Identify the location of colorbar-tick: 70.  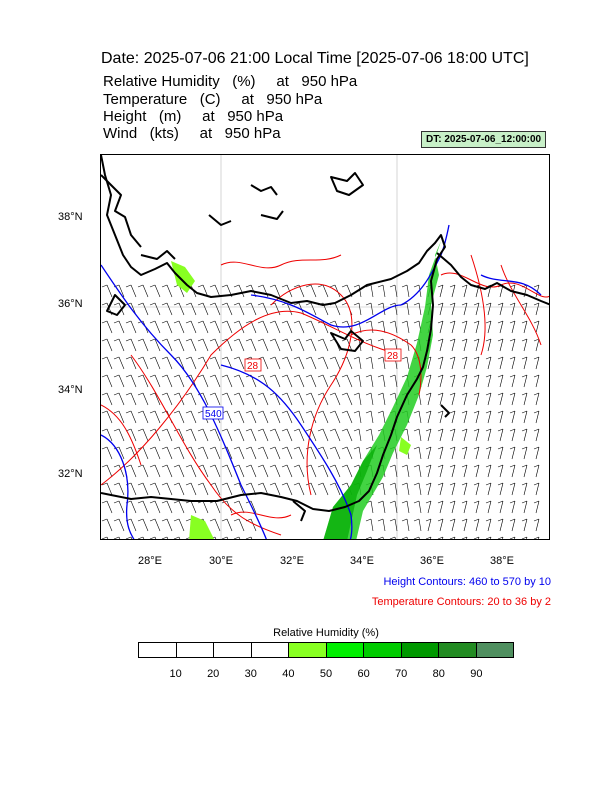
(401, 674).